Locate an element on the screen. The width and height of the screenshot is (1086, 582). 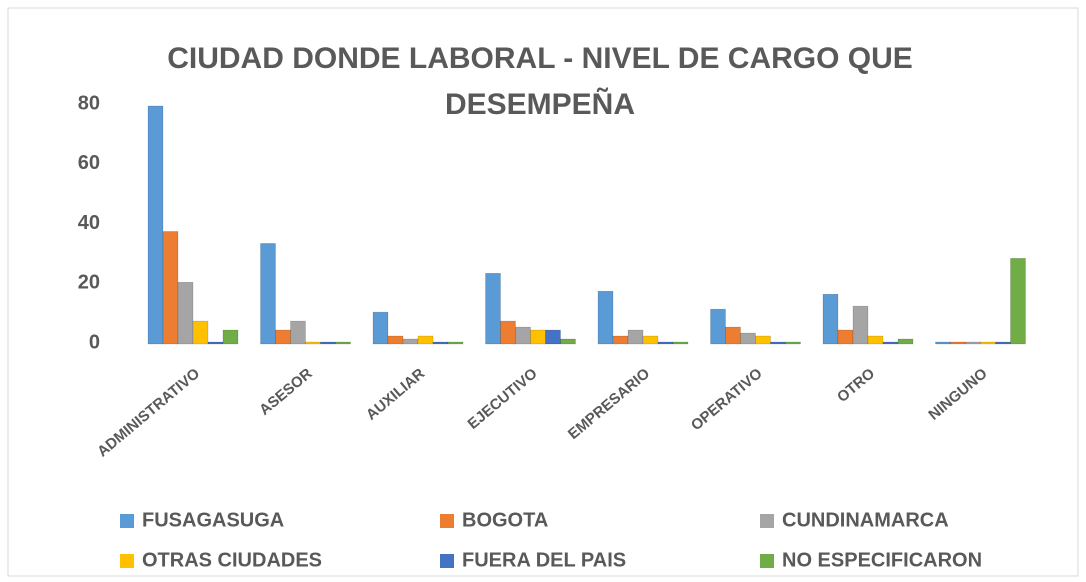
legend-label: OTRAS CIUDADES is located at coordinates (232, 560).